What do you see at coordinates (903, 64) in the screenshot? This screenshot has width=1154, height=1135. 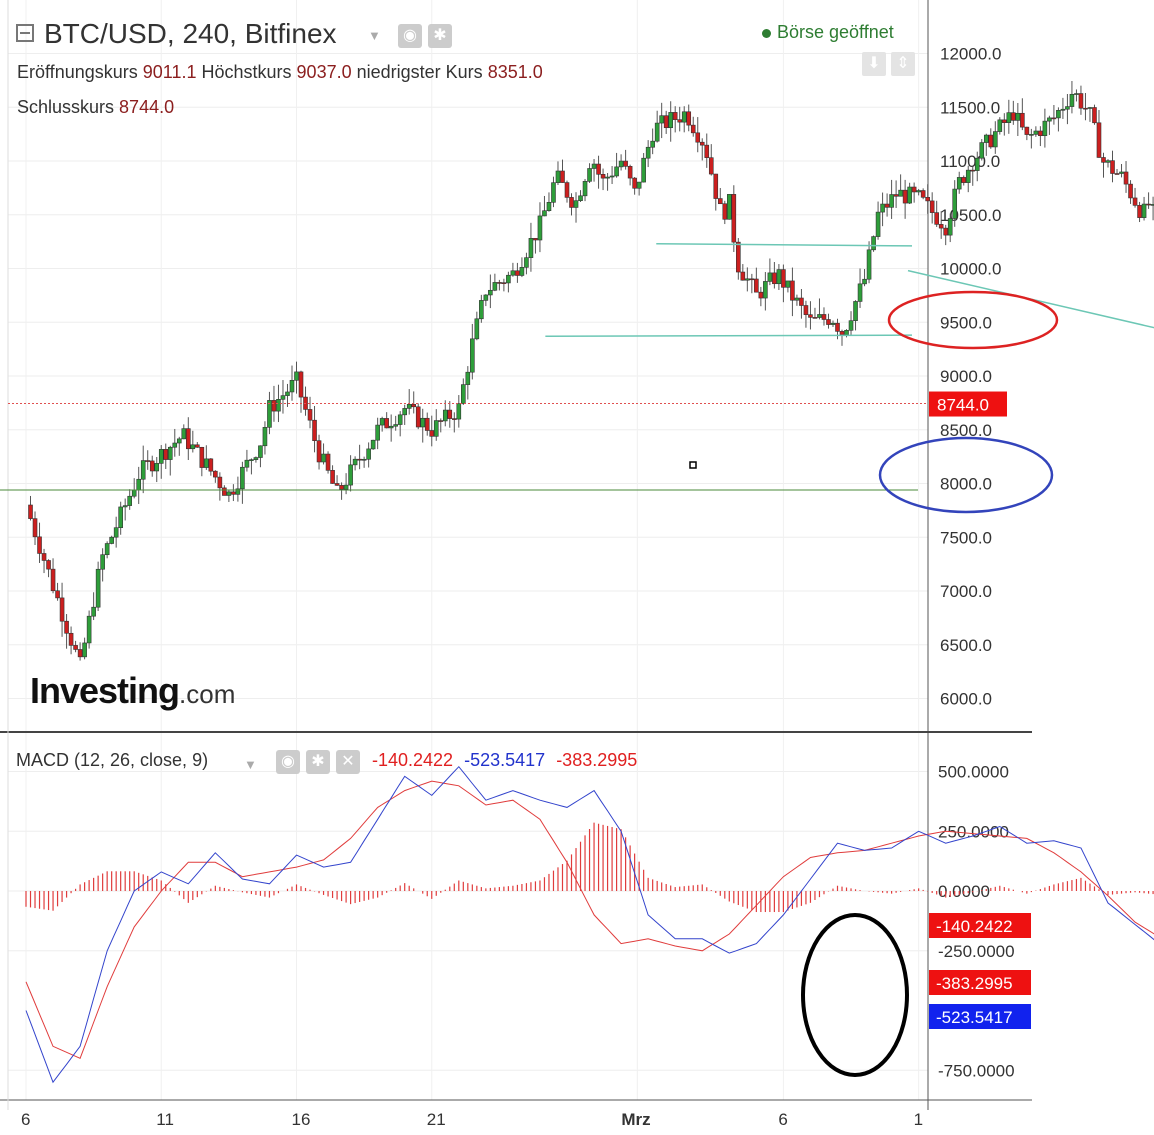 I see `expand-icon: ⇕` at bounding box center [903, 64].